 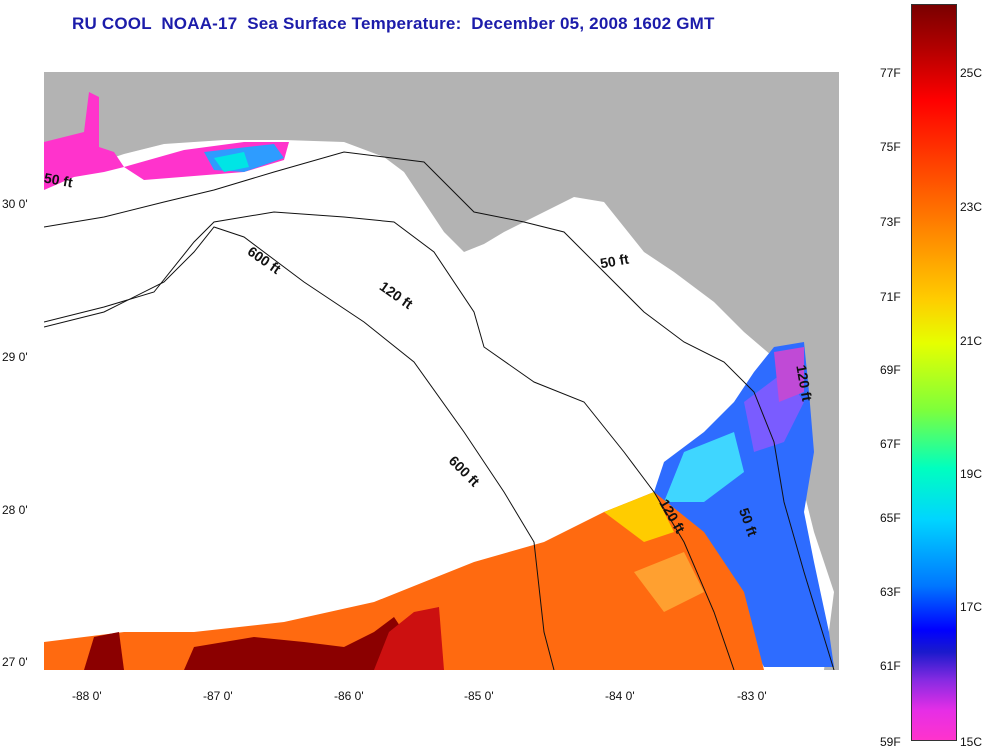 What do you see at coordinates (890, 222) in the screenshot?
I see `colorbar-label-f: 73F` at bounding box center [890, 222].